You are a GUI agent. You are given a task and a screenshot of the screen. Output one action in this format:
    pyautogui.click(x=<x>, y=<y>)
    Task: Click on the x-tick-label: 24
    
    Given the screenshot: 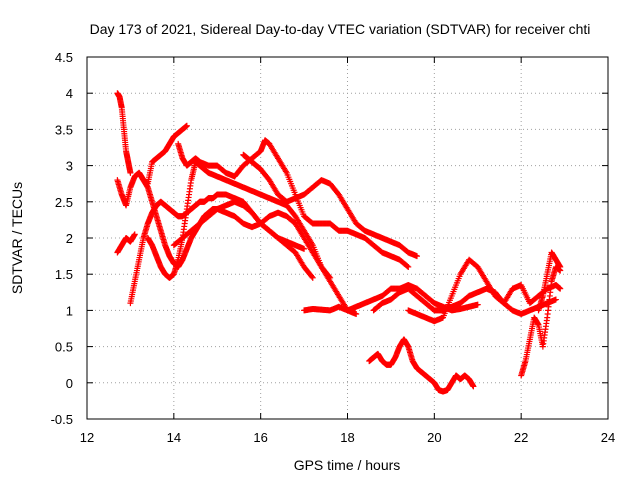 What is the action you would take?
    pyautogui.click(x=608, y=437)
    